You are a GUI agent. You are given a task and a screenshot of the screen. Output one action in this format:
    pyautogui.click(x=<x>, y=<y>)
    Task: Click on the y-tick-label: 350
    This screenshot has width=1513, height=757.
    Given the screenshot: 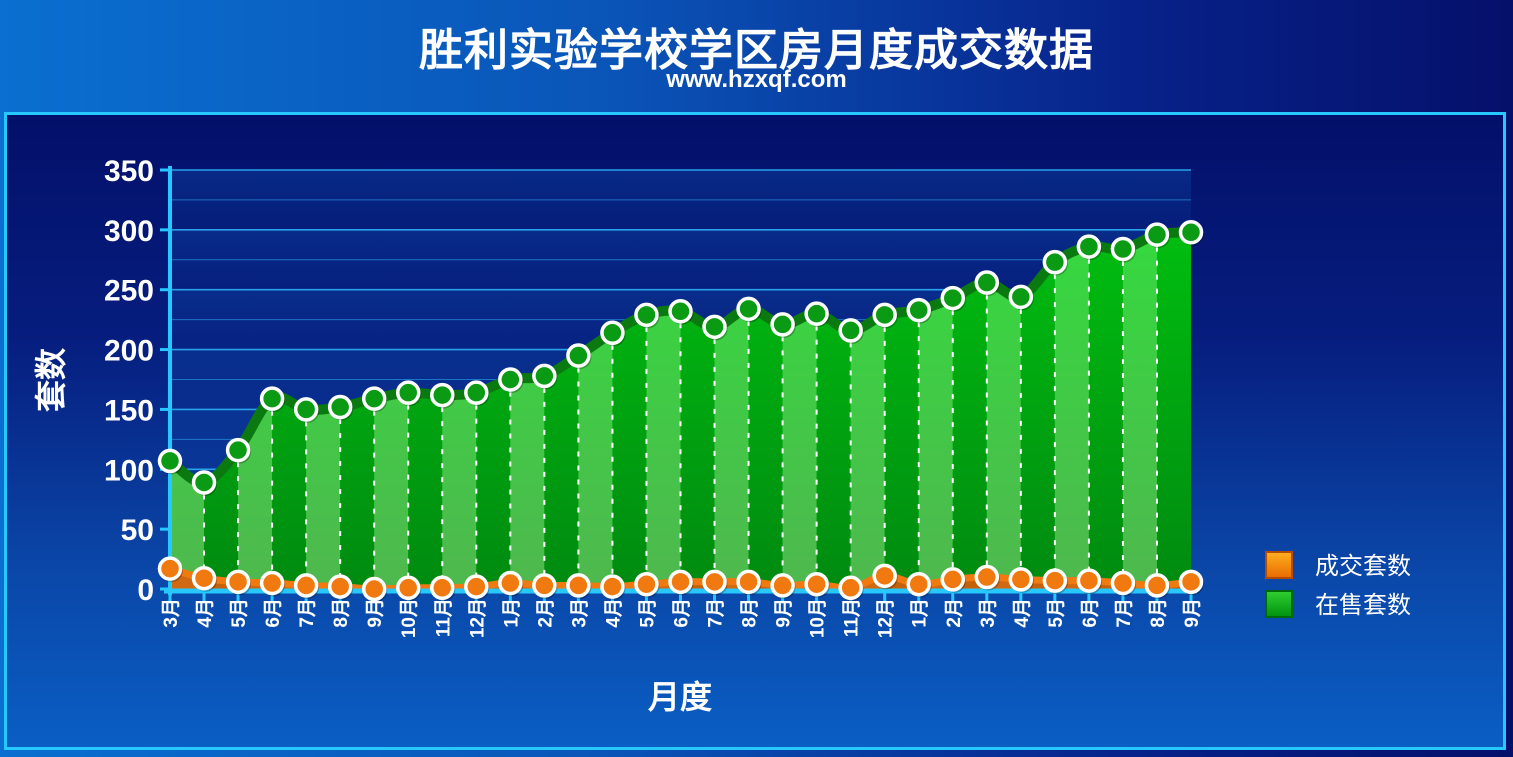 What is the action you would take?
    pyautogui.click(x=129, y=171)
    